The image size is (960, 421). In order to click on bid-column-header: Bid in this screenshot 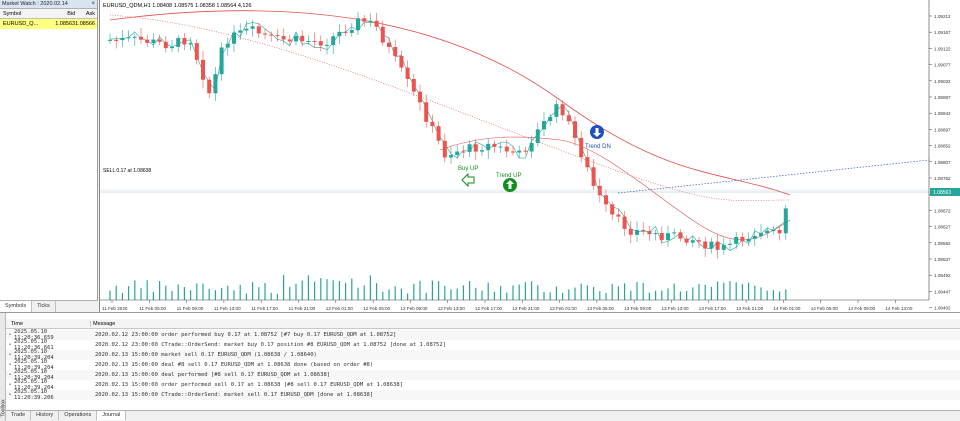, I will do `click(71, 13)`.